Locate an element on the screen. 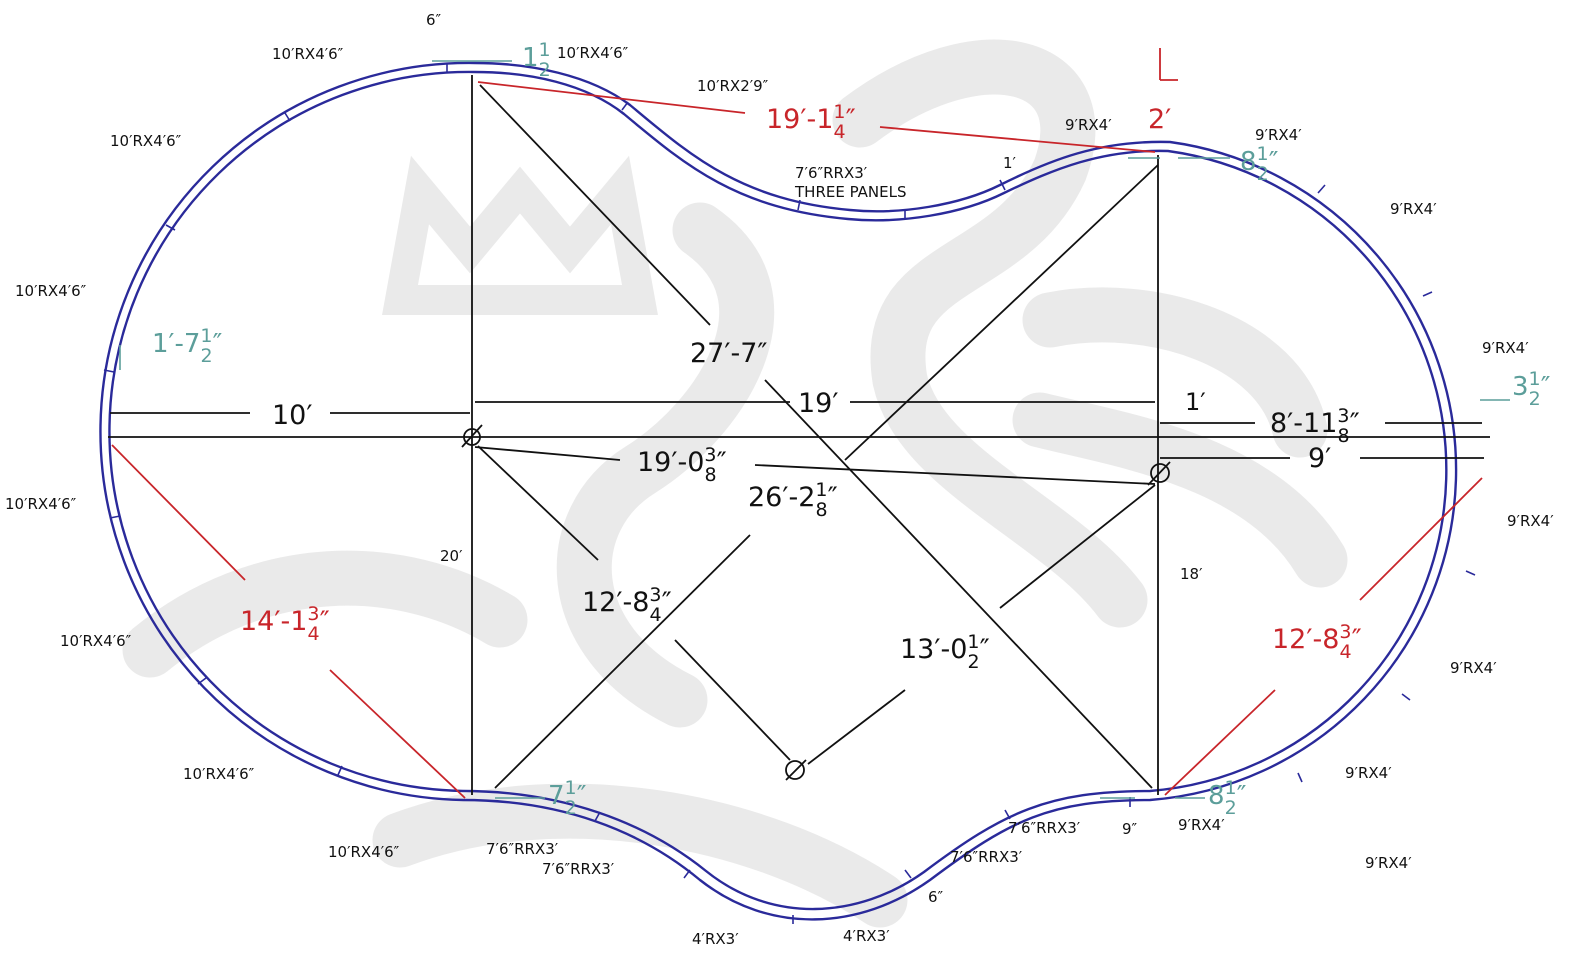 This screenshot has width=1583, height=962. red-dim-12-8: 12′-83 4″ is located at coordinates (1317, 642).